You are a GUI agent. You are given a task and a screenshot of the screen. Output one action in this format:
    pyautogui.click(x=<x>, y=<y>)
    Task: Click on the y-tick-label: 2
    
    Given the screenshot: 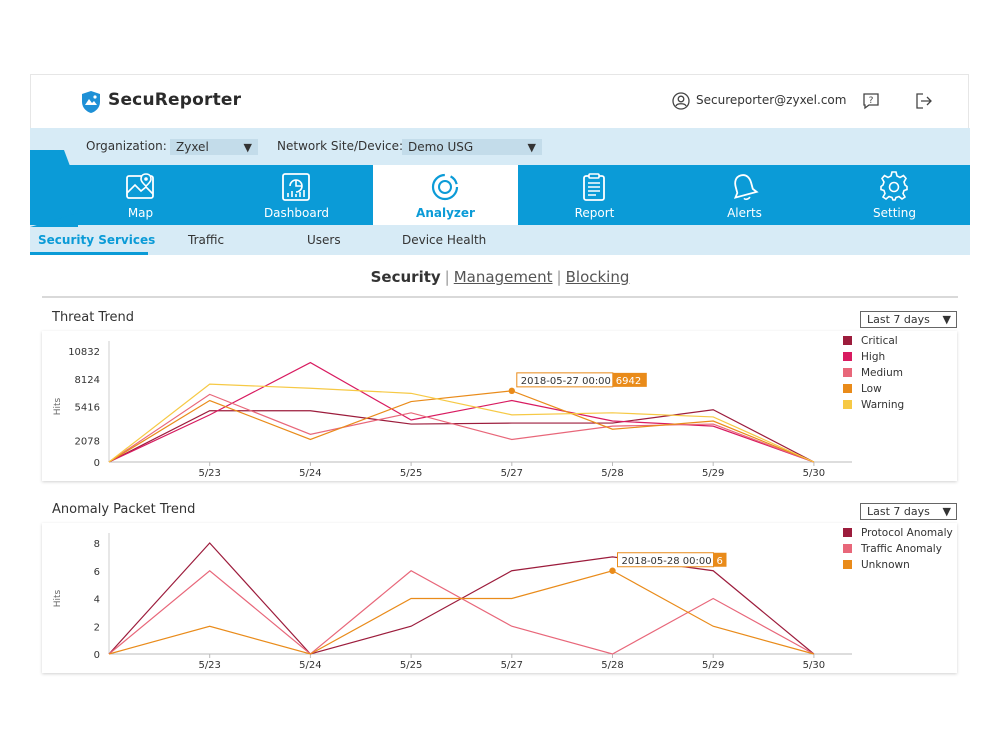 What is the action you would take?
    pyautogui.click(x=97, y=627)
    